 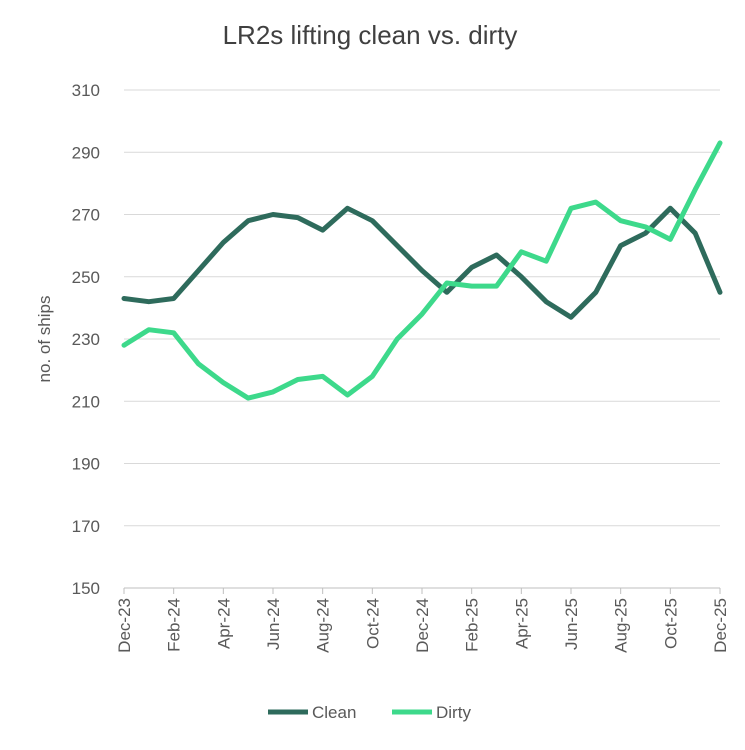 What do you see at coordinates (372, 623) in the screenshot?
I see `x-tick-label: Oct-24` at bounding box center [372, 623].